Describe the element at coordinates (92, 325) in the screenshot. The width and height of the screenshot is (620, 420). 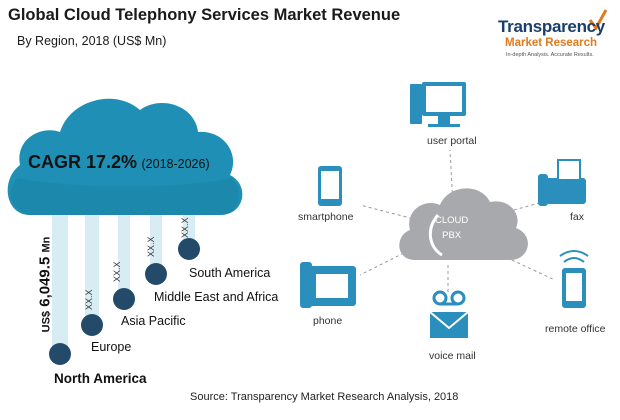
I see `node-europe` at that location.